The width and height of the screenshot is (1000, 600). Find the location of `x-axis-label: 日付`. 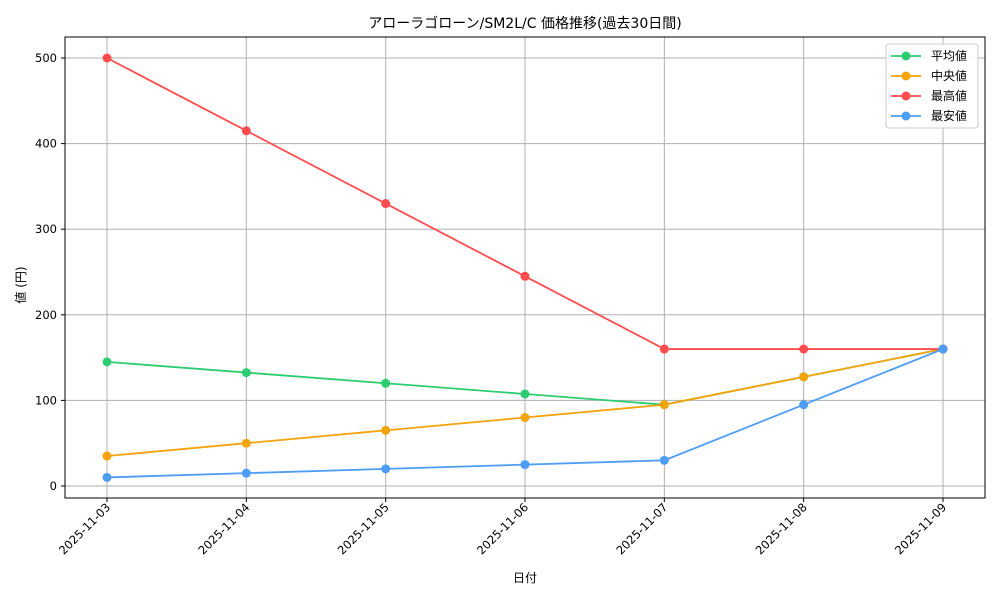

x-axis-label: 日付 is located at coordinates (525, 578).